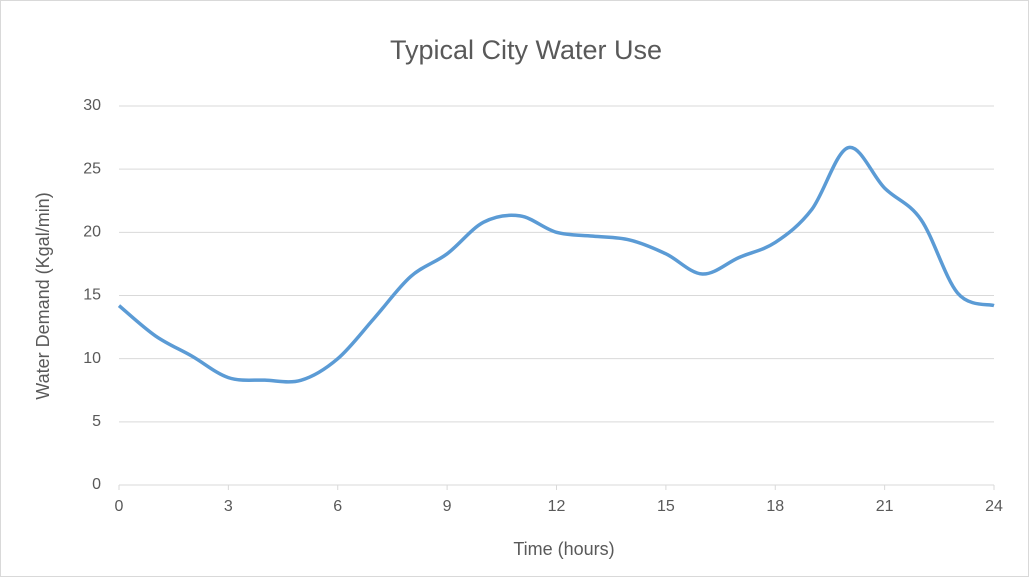 The height and width of the screenshot is (577, 1029). What do you see at coordinates (92, 232) in the screenshot?
I see `y-tick-label: 20` at bounding box center [92, 232].